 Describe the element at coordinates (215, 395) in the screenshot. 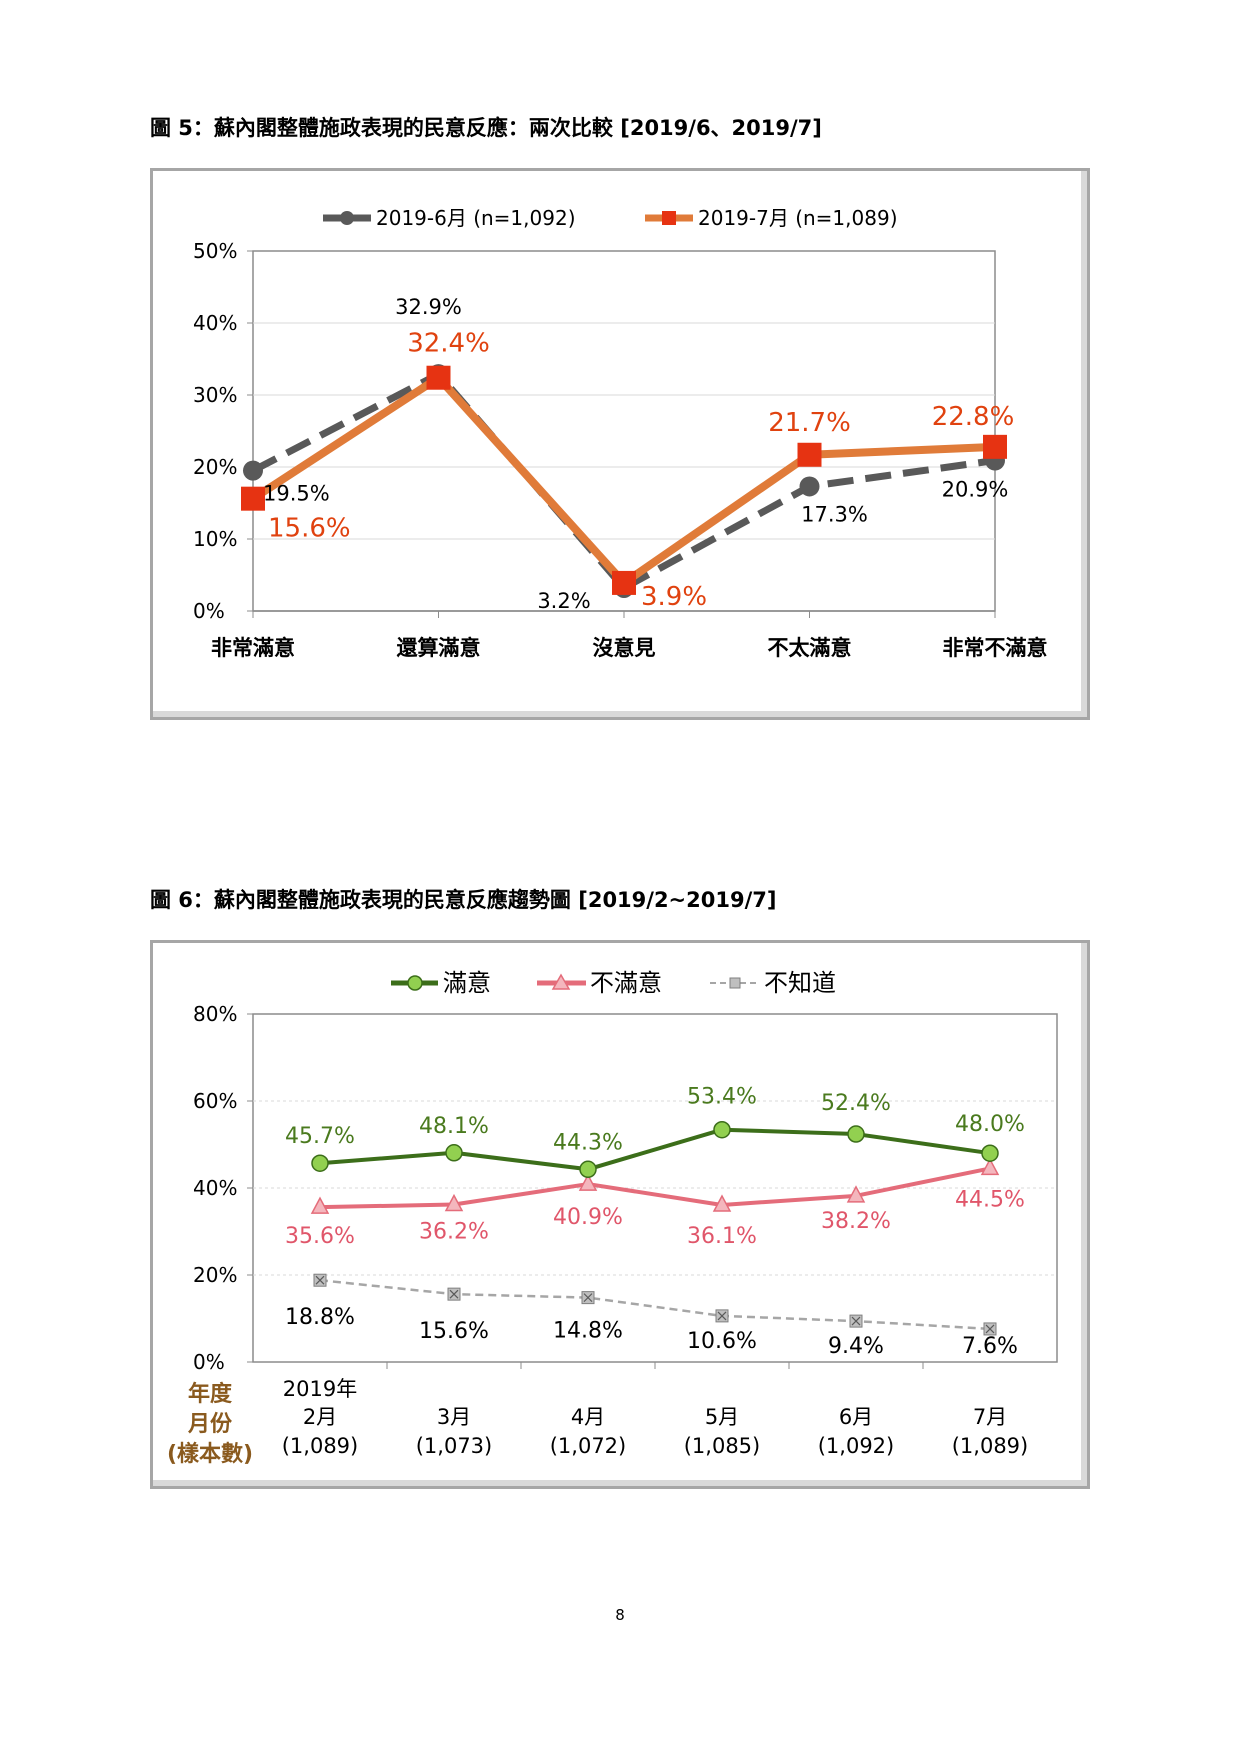

I see `y-tick-label: 30%` at that location.